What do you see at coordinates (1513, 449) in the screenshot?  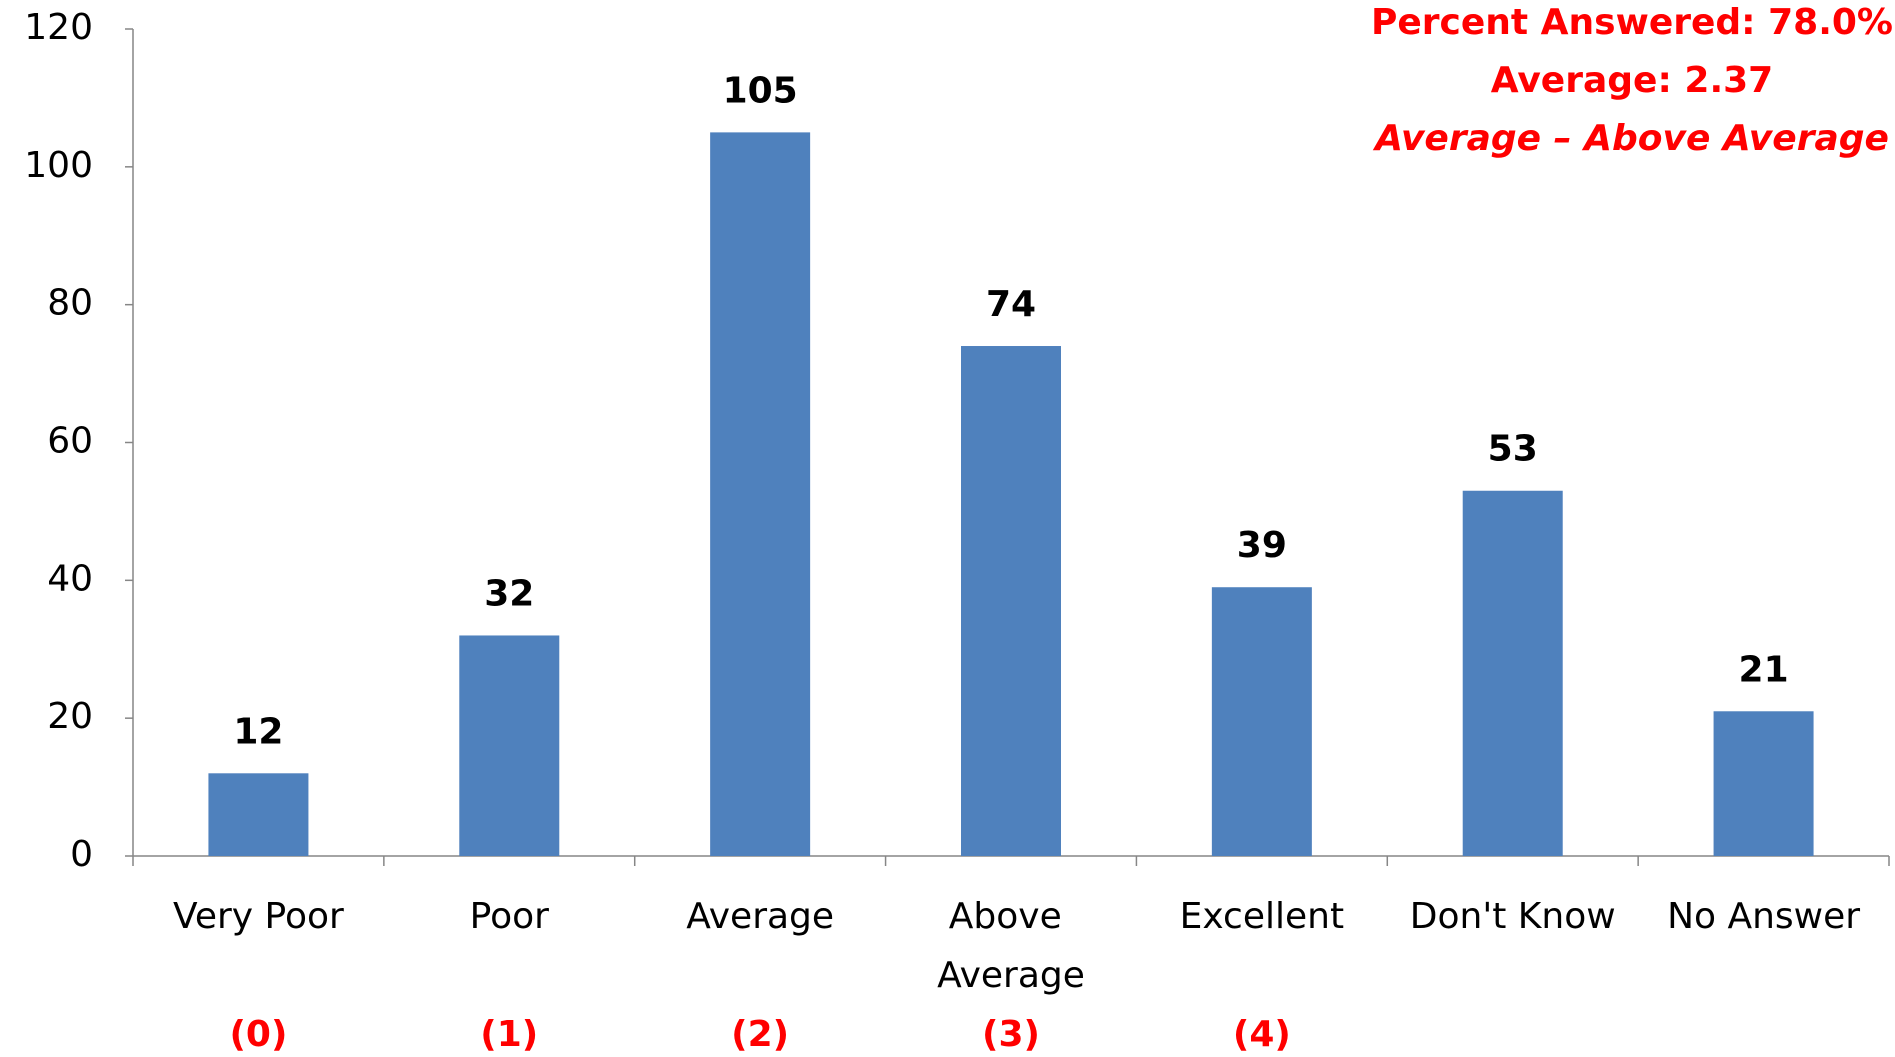 I see `value-label: 53` at bounding box center [1513, 449].